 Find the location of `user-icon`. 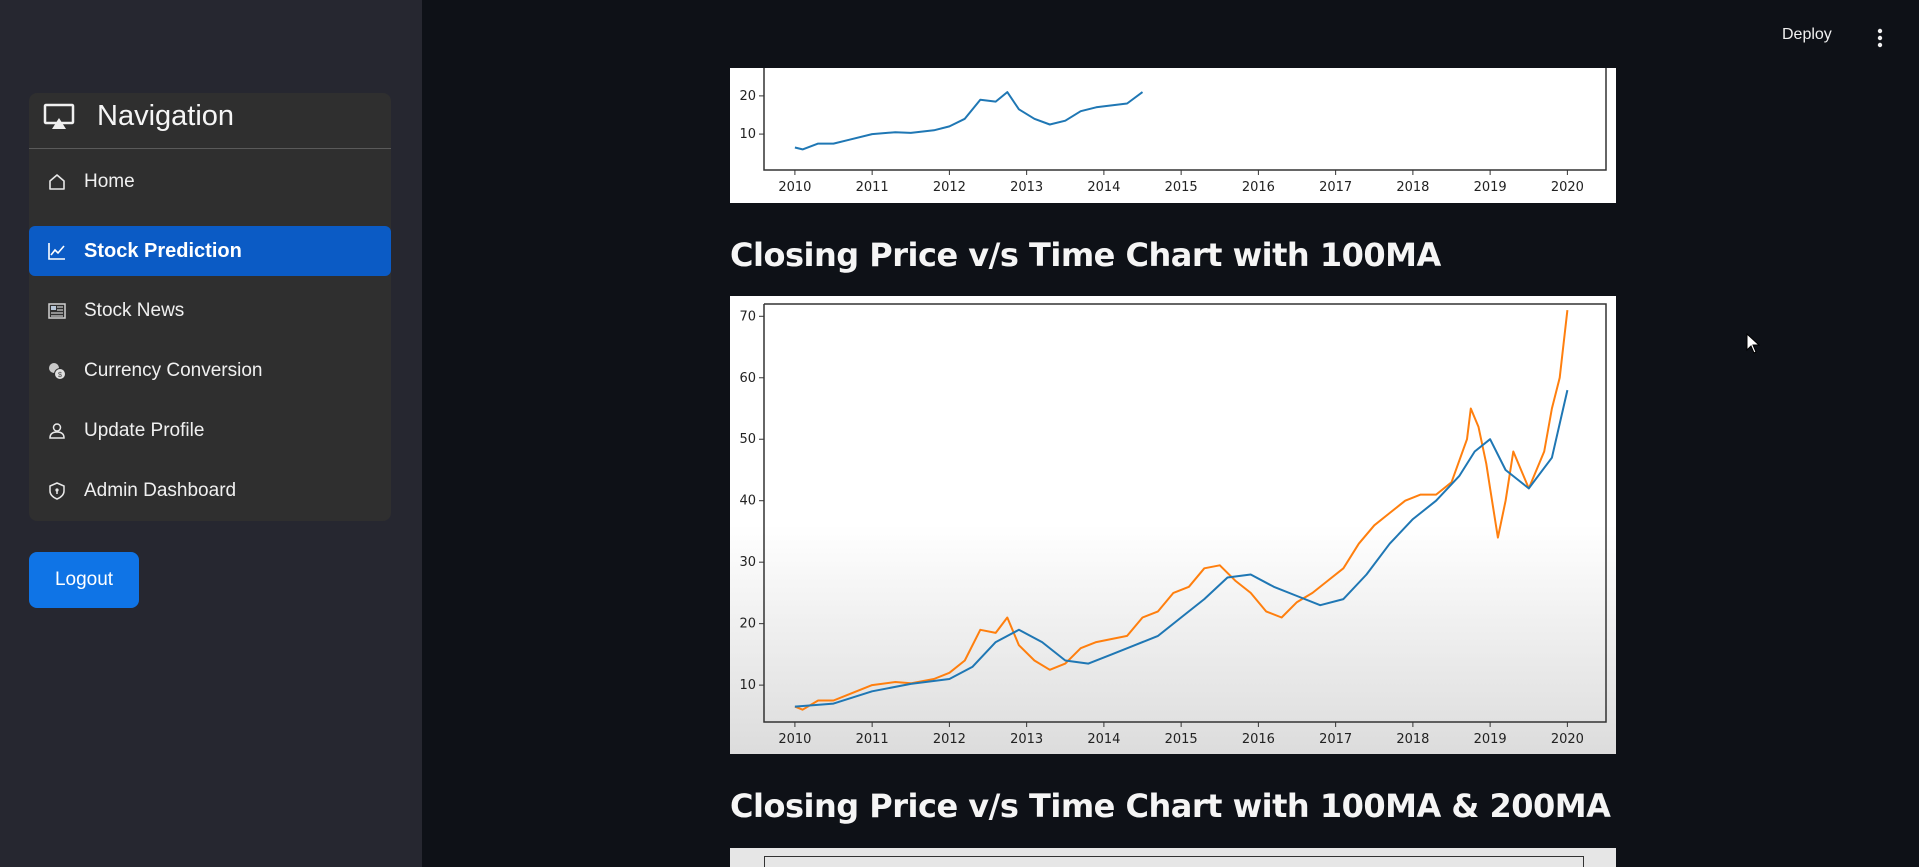

user-icon is located at coordinates (57, 431).